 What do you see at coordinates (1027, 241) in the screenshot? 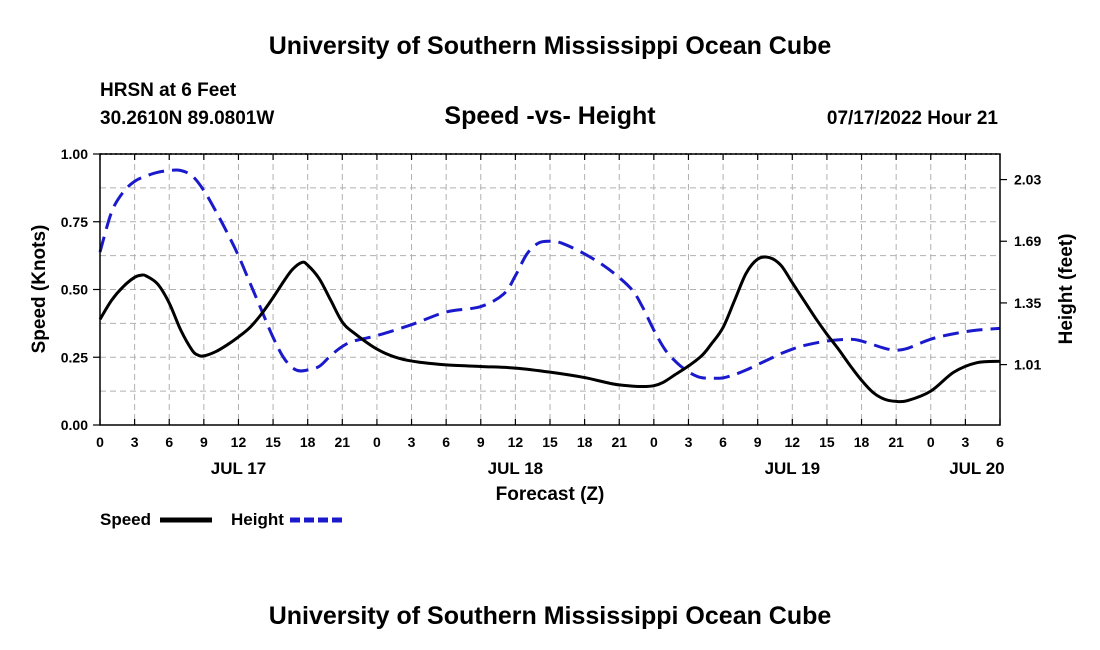
I see `y2-tick-label: 1.69` at bounding box center [1027, 241].